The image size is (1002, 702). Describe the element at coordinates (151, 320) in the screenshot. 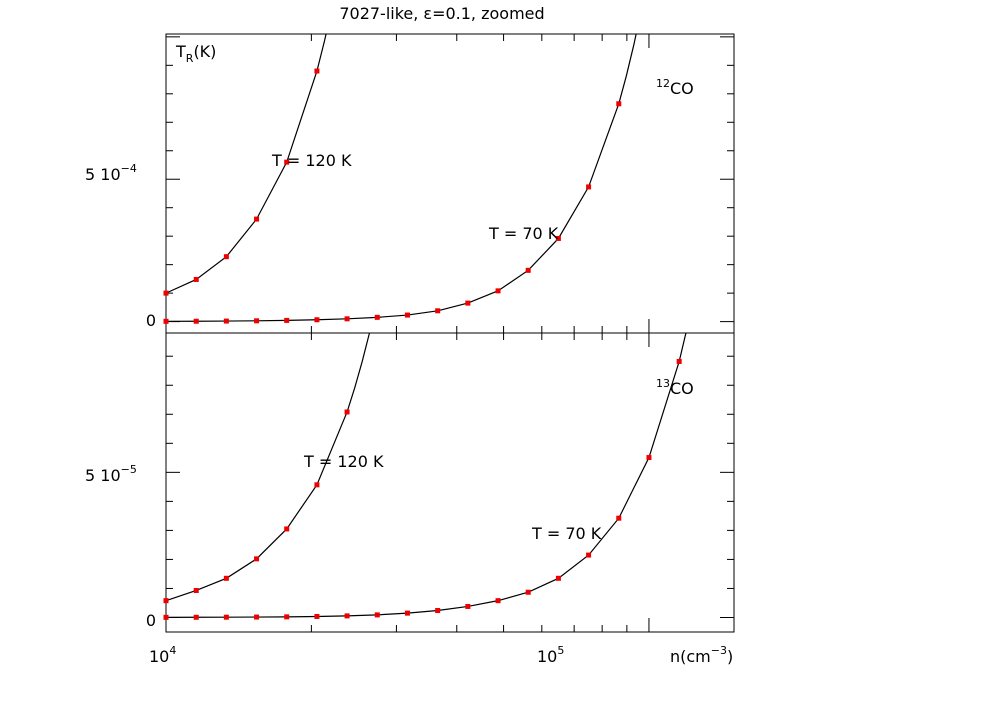

I see `top-ytick-label-0: 0` at that location.